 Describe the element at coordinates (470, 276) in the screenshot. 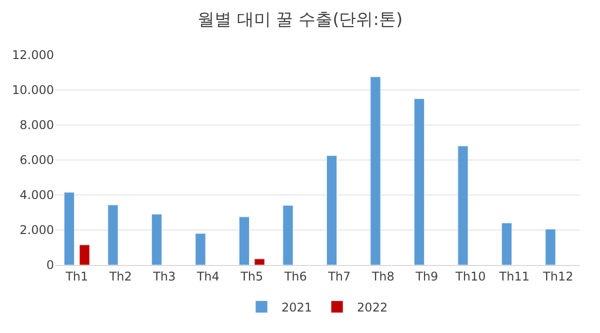

I see `x-tick-label: Th10` at that location.